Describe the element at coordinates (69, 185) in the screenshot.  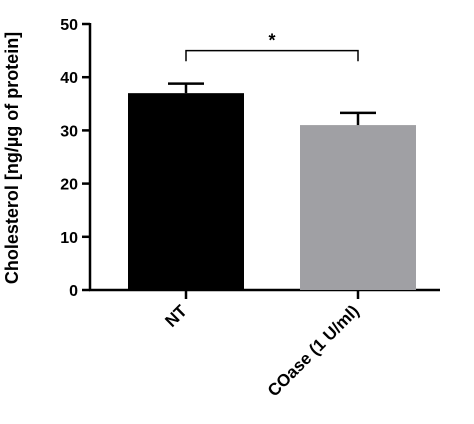
I see `y-tick-label: 20` at that location.